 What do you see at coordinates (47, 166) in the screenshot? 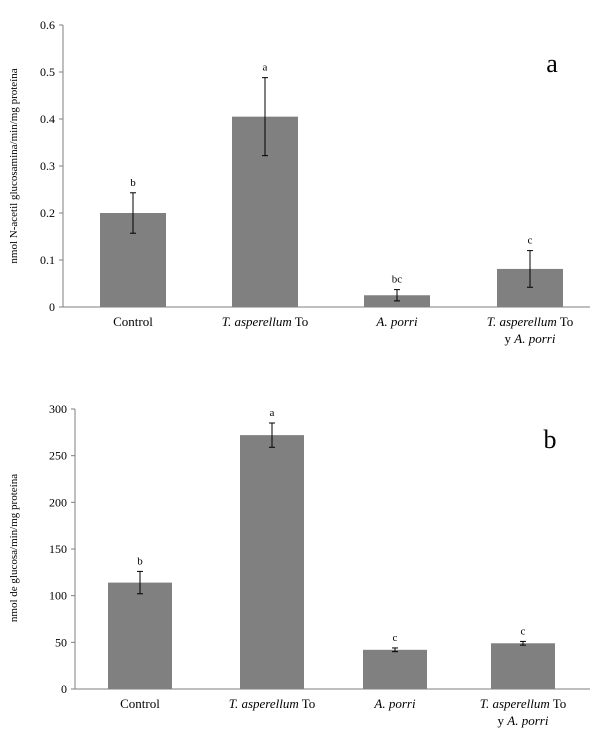
I see `y-tick-label: 0.3` at bounding box center [47, 166].